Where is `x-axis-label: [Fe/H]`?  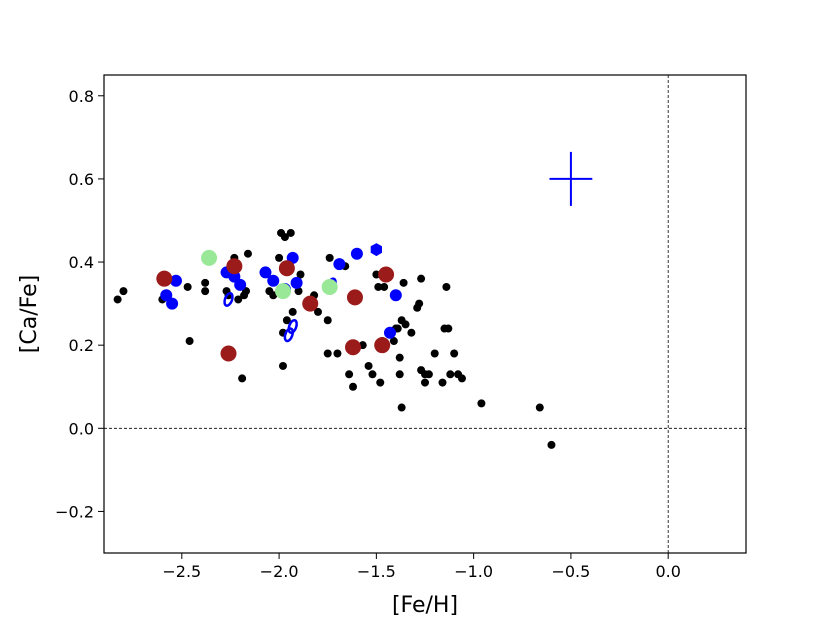
x-axis-label: [Fe/H] is located at coordinates (425, 605).